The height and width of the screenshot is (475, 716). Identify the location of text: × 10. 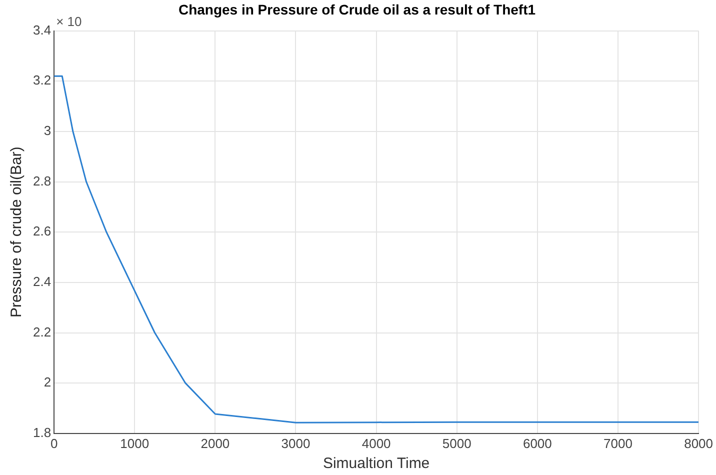
(69, 21).